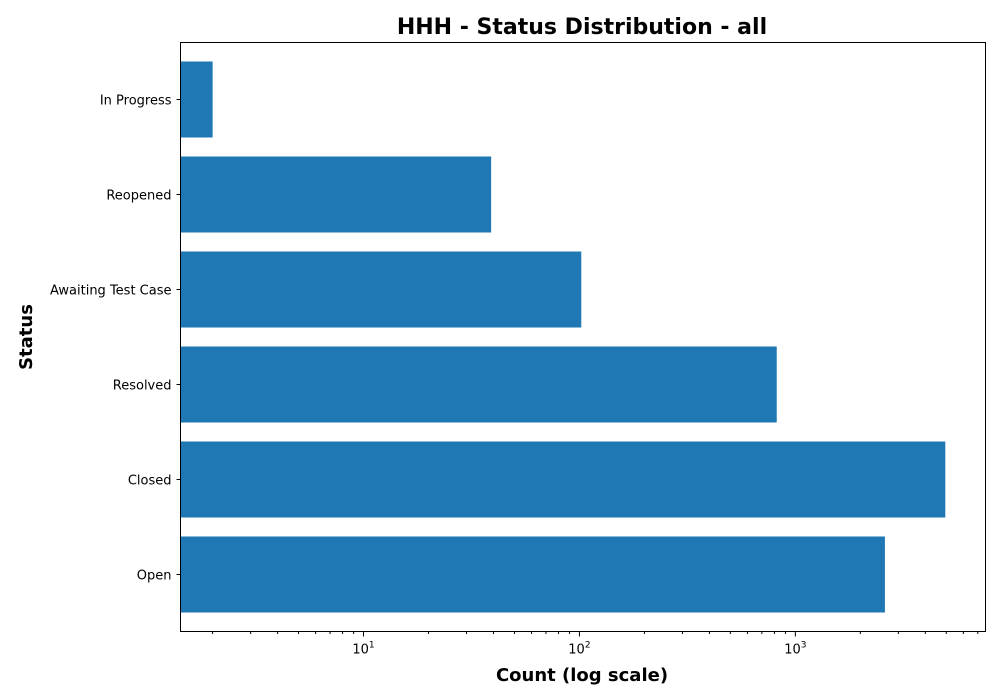 This screenshot has height=700, width=1000. What do you see at coordinates (532, 574) in the screenshot?
I see `bar-open` at bounding box center [532, 574].